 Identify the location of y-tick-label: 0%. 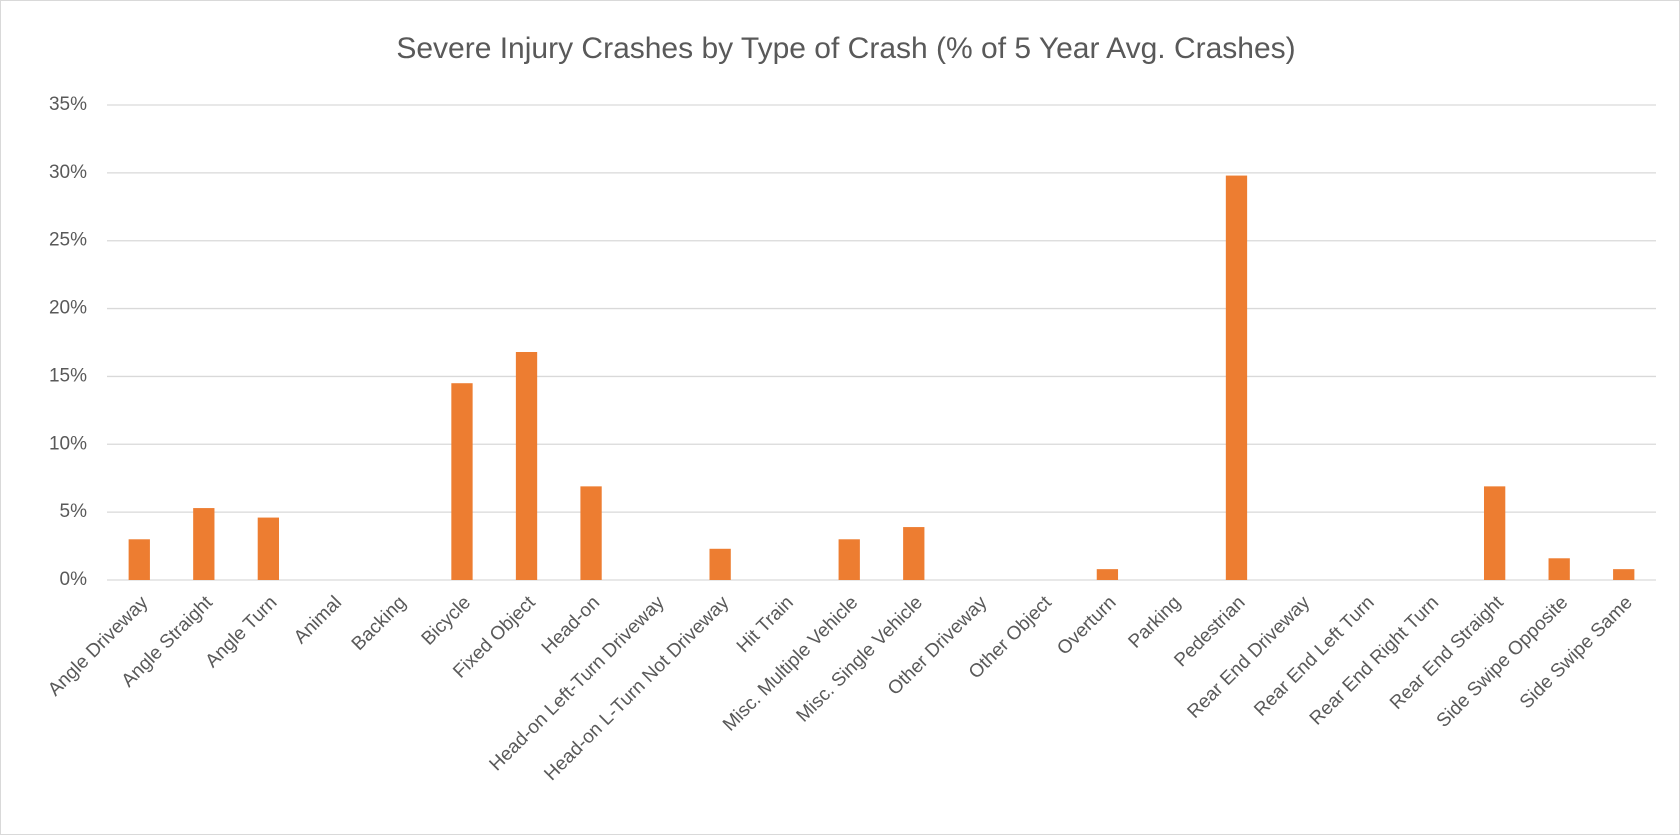
(74, 579).